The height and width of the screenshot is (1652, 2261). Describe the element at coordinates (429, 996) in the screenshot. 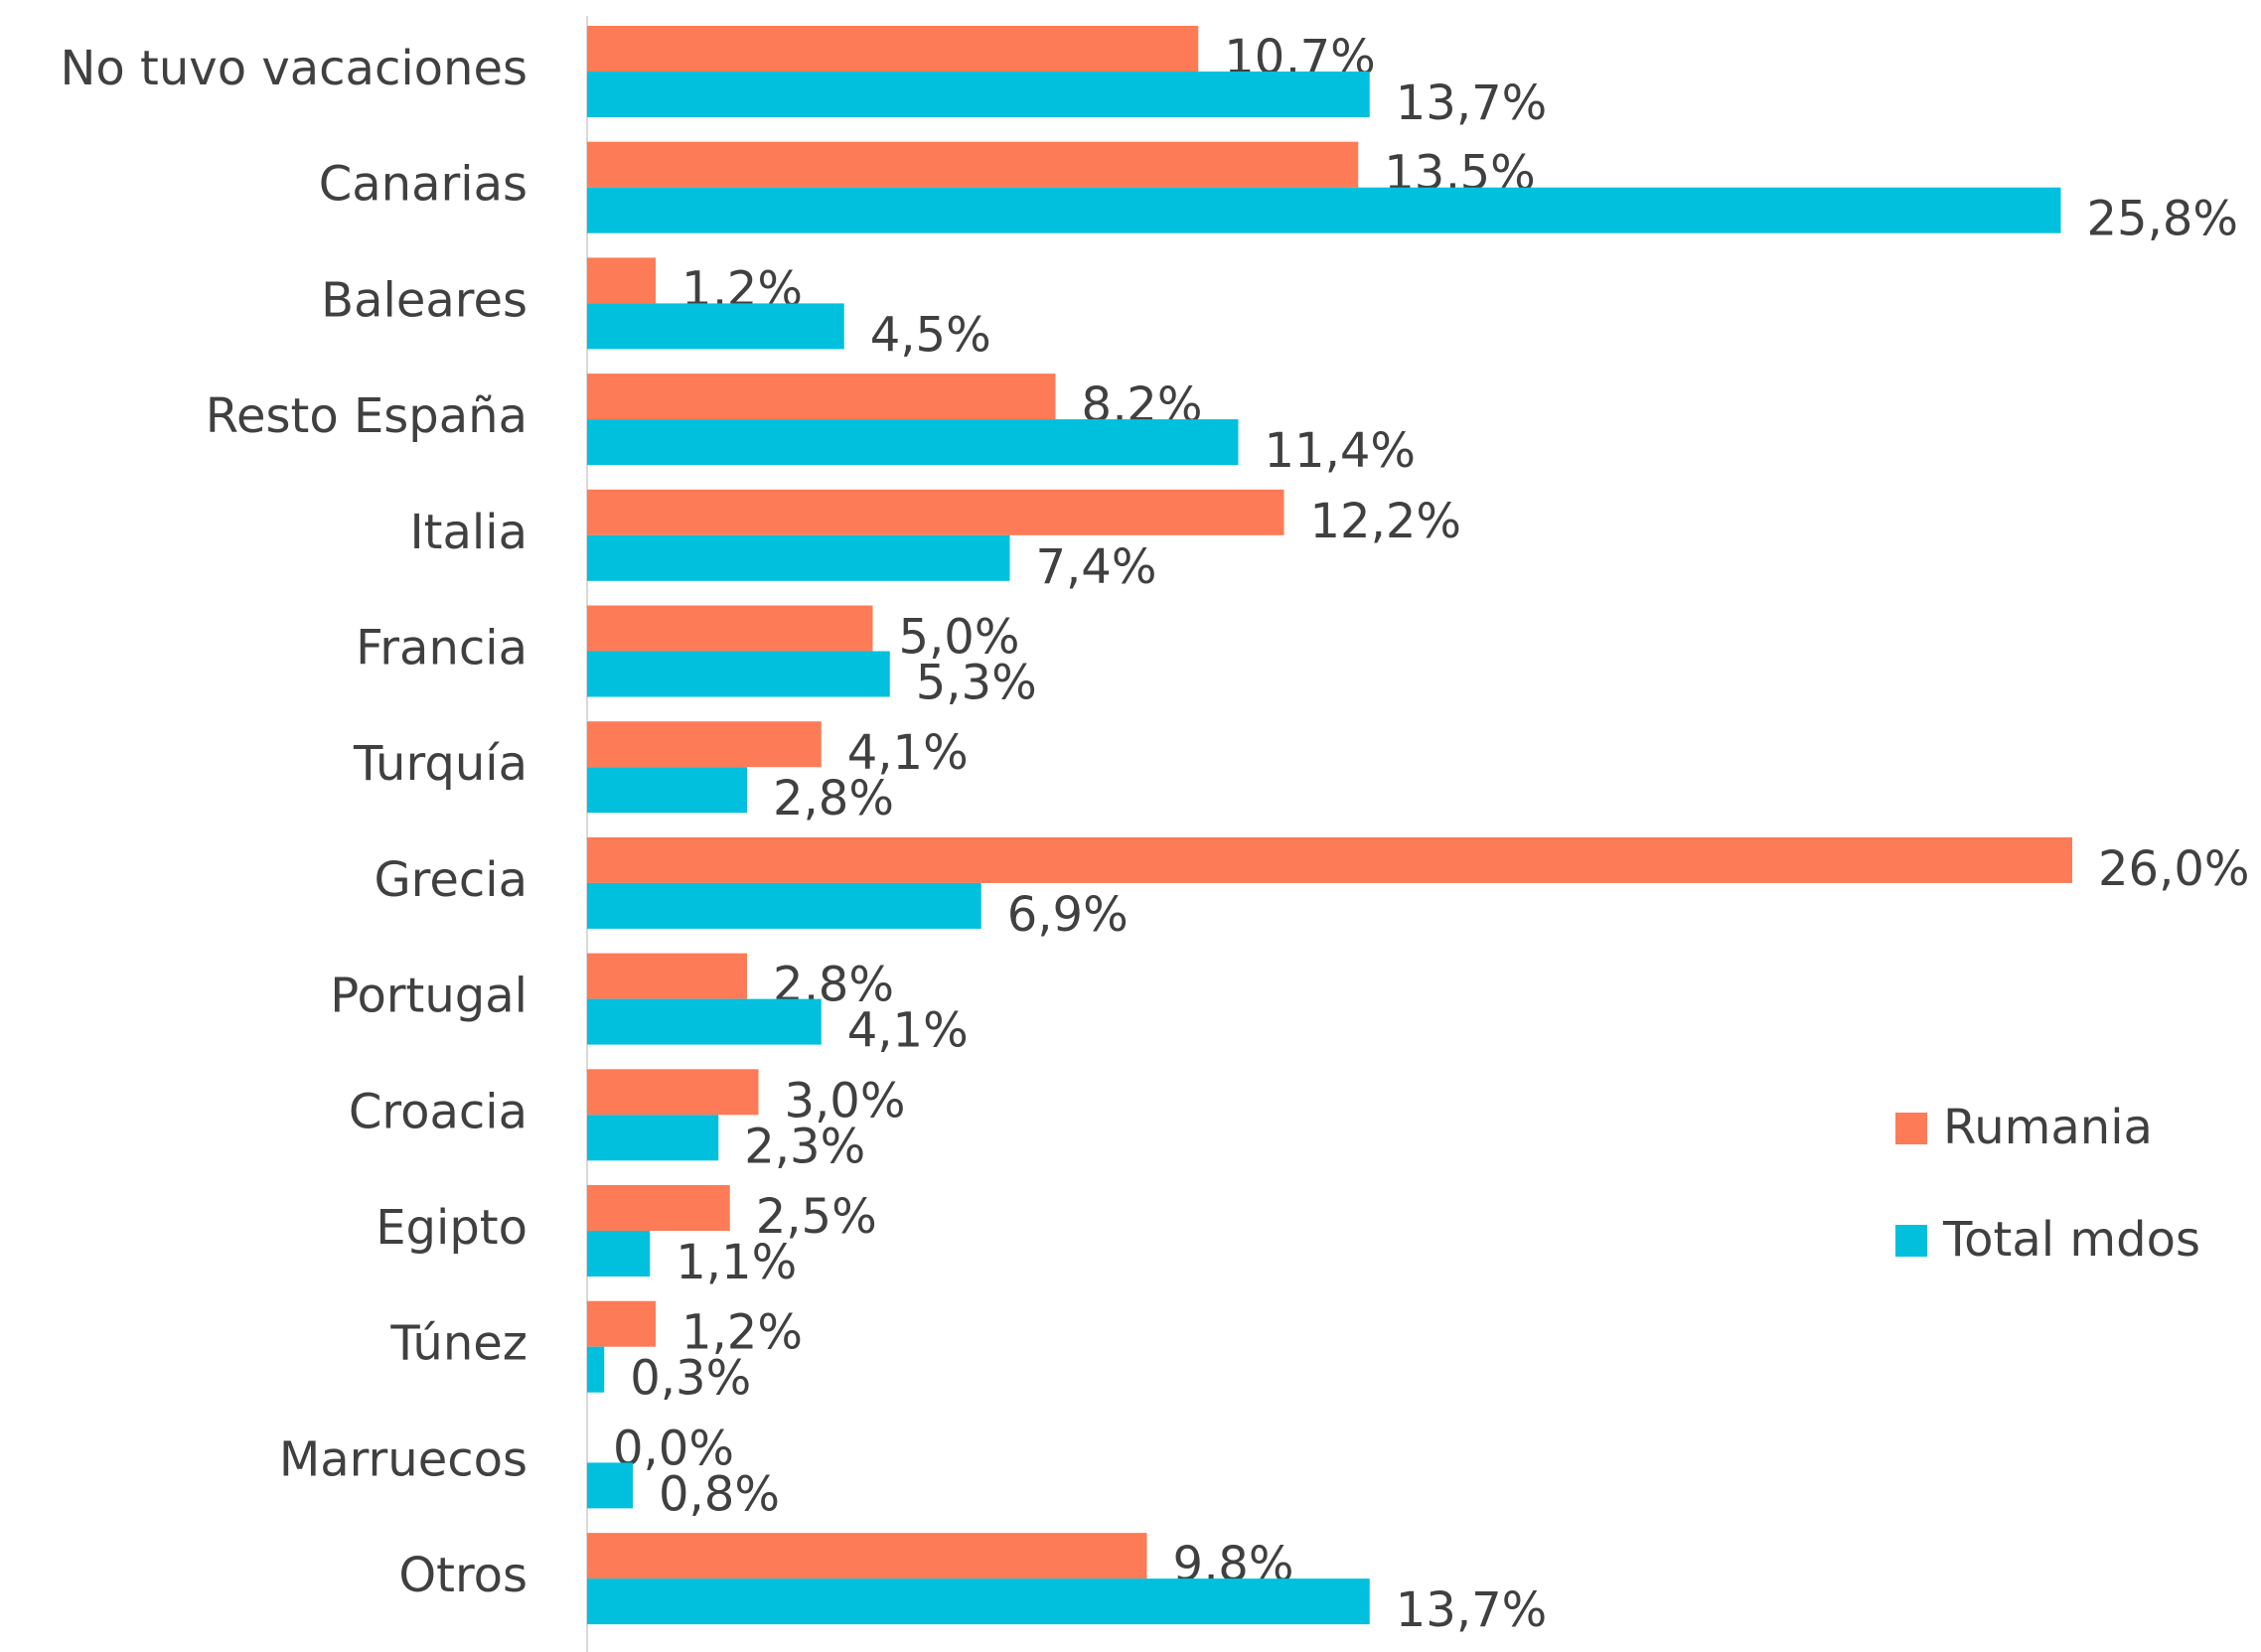

I see `category-label: Portugal` at that location.